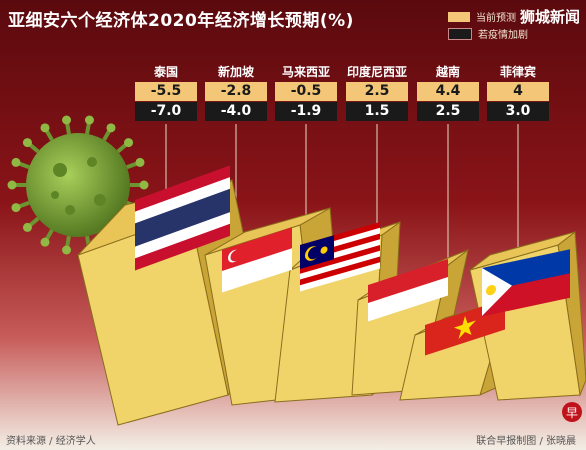 This screenshot has width=586, height=450. I want to click on watermark: 狮城新闻, so click(549, 17).